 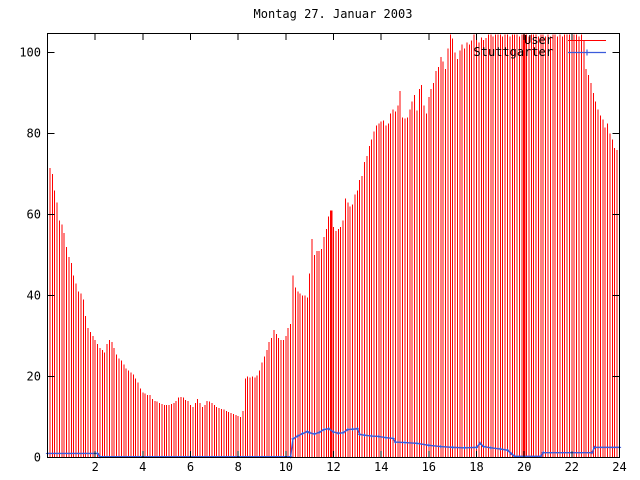 I want to click on y-tick-label: 0, so click(x=37, y=458).